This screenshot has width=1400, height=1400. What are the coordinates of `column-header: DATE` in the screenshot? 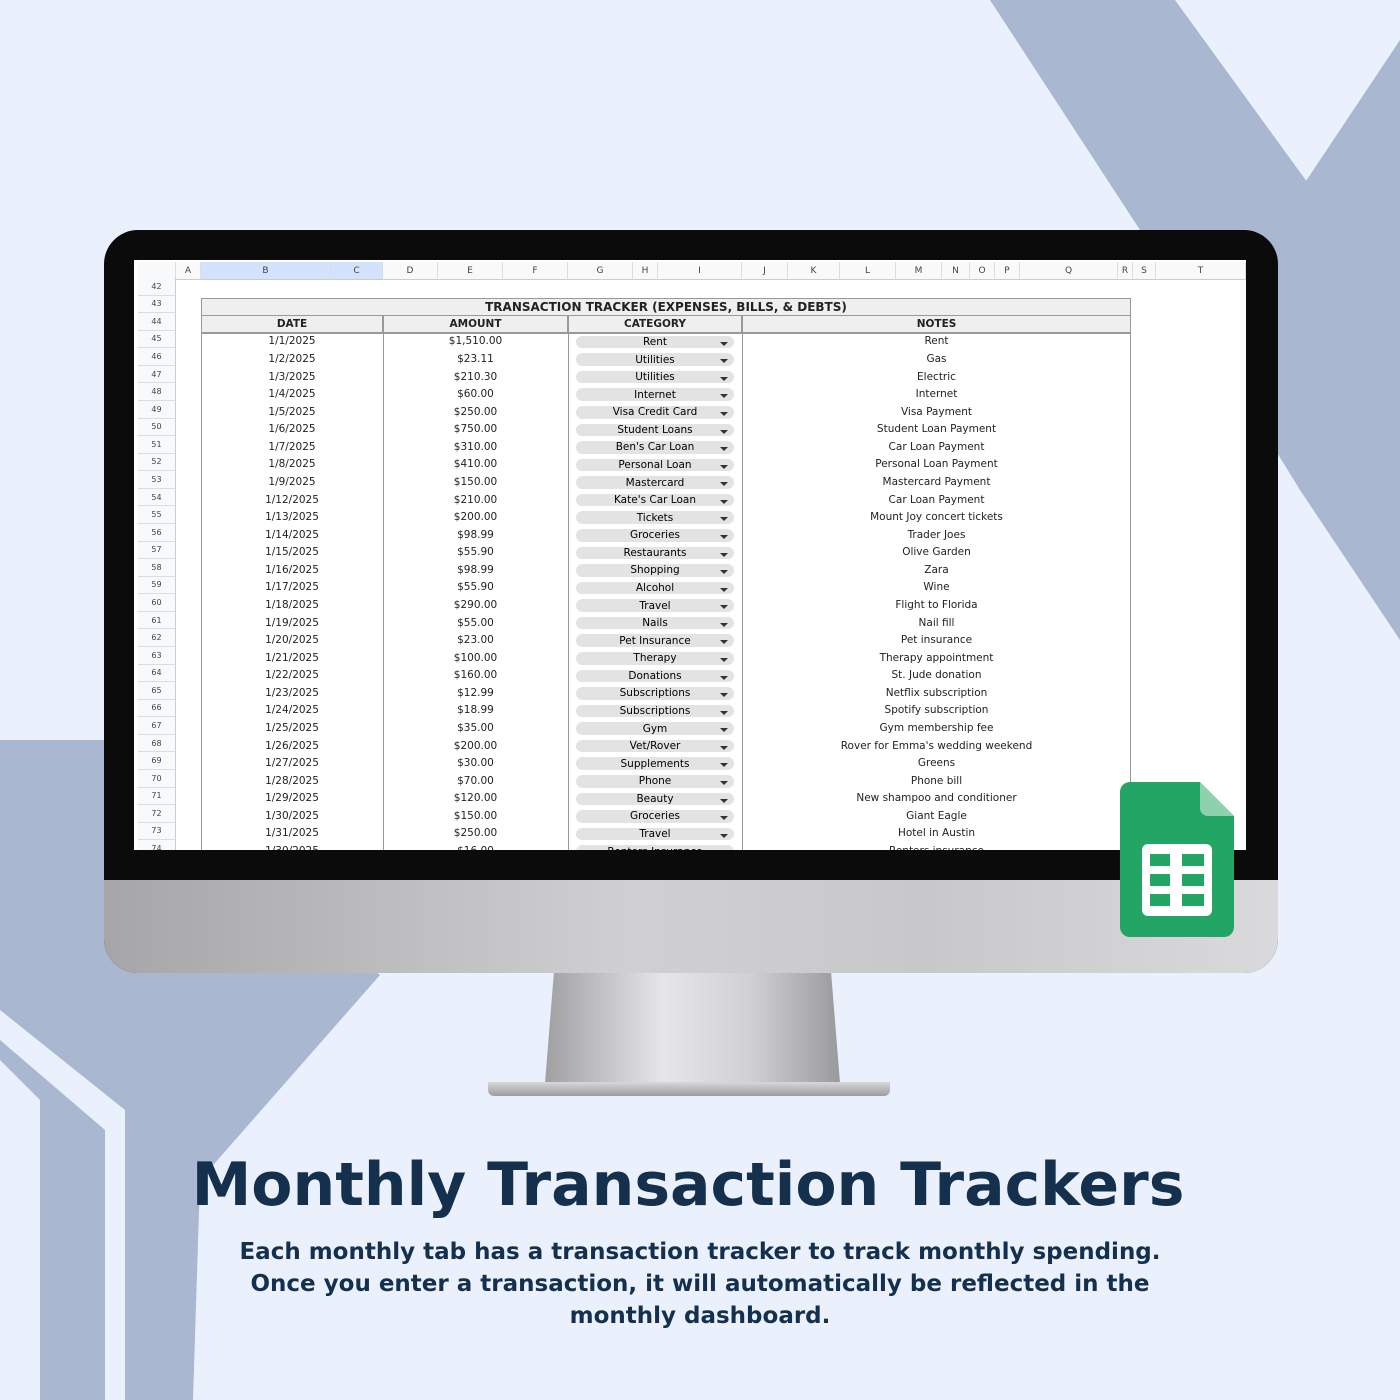 It's located at (292, 324).